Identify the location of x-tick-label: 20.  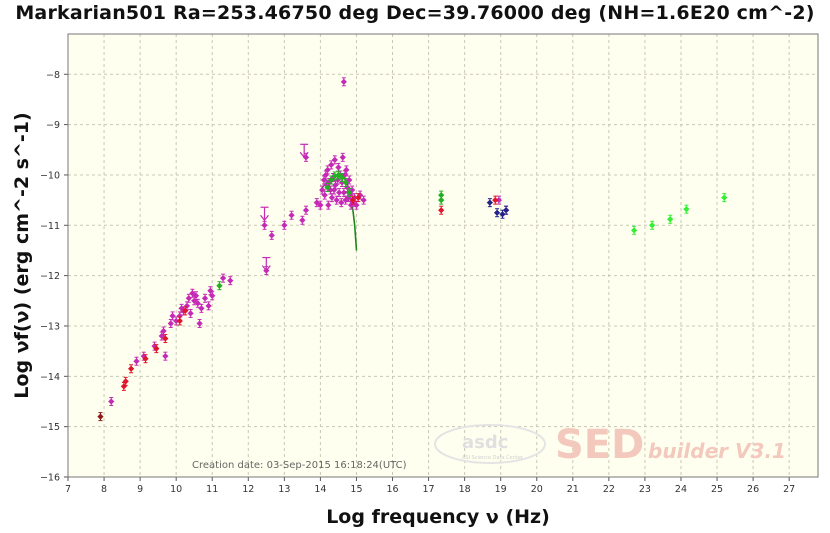
(537, 489).